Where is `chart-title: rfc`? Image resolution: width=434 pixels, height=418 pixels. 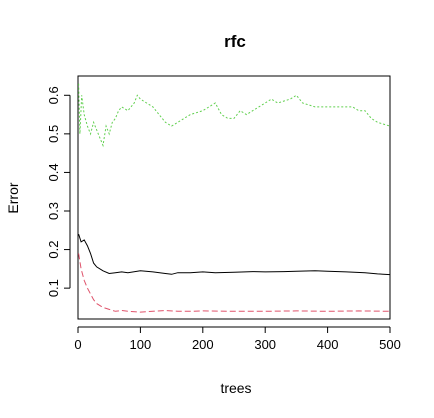 chart-title: rfc is located at coordinates (235, 41).